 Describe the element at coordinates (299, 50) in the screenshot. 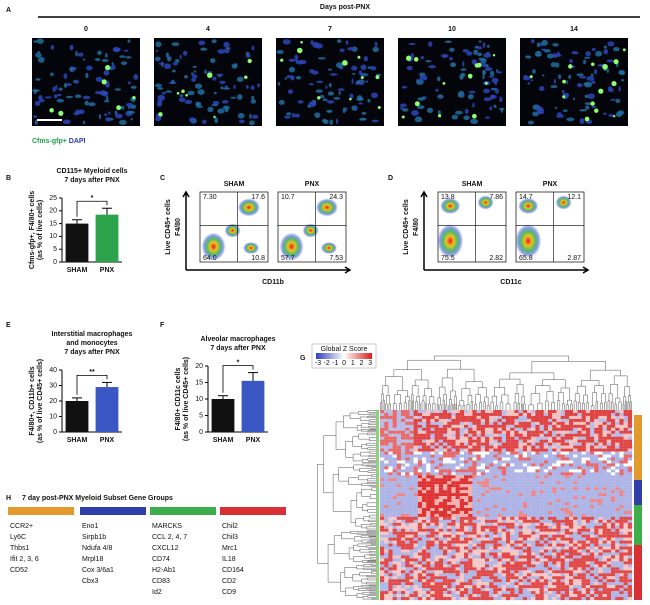

I see `gfp-cell` at that location.